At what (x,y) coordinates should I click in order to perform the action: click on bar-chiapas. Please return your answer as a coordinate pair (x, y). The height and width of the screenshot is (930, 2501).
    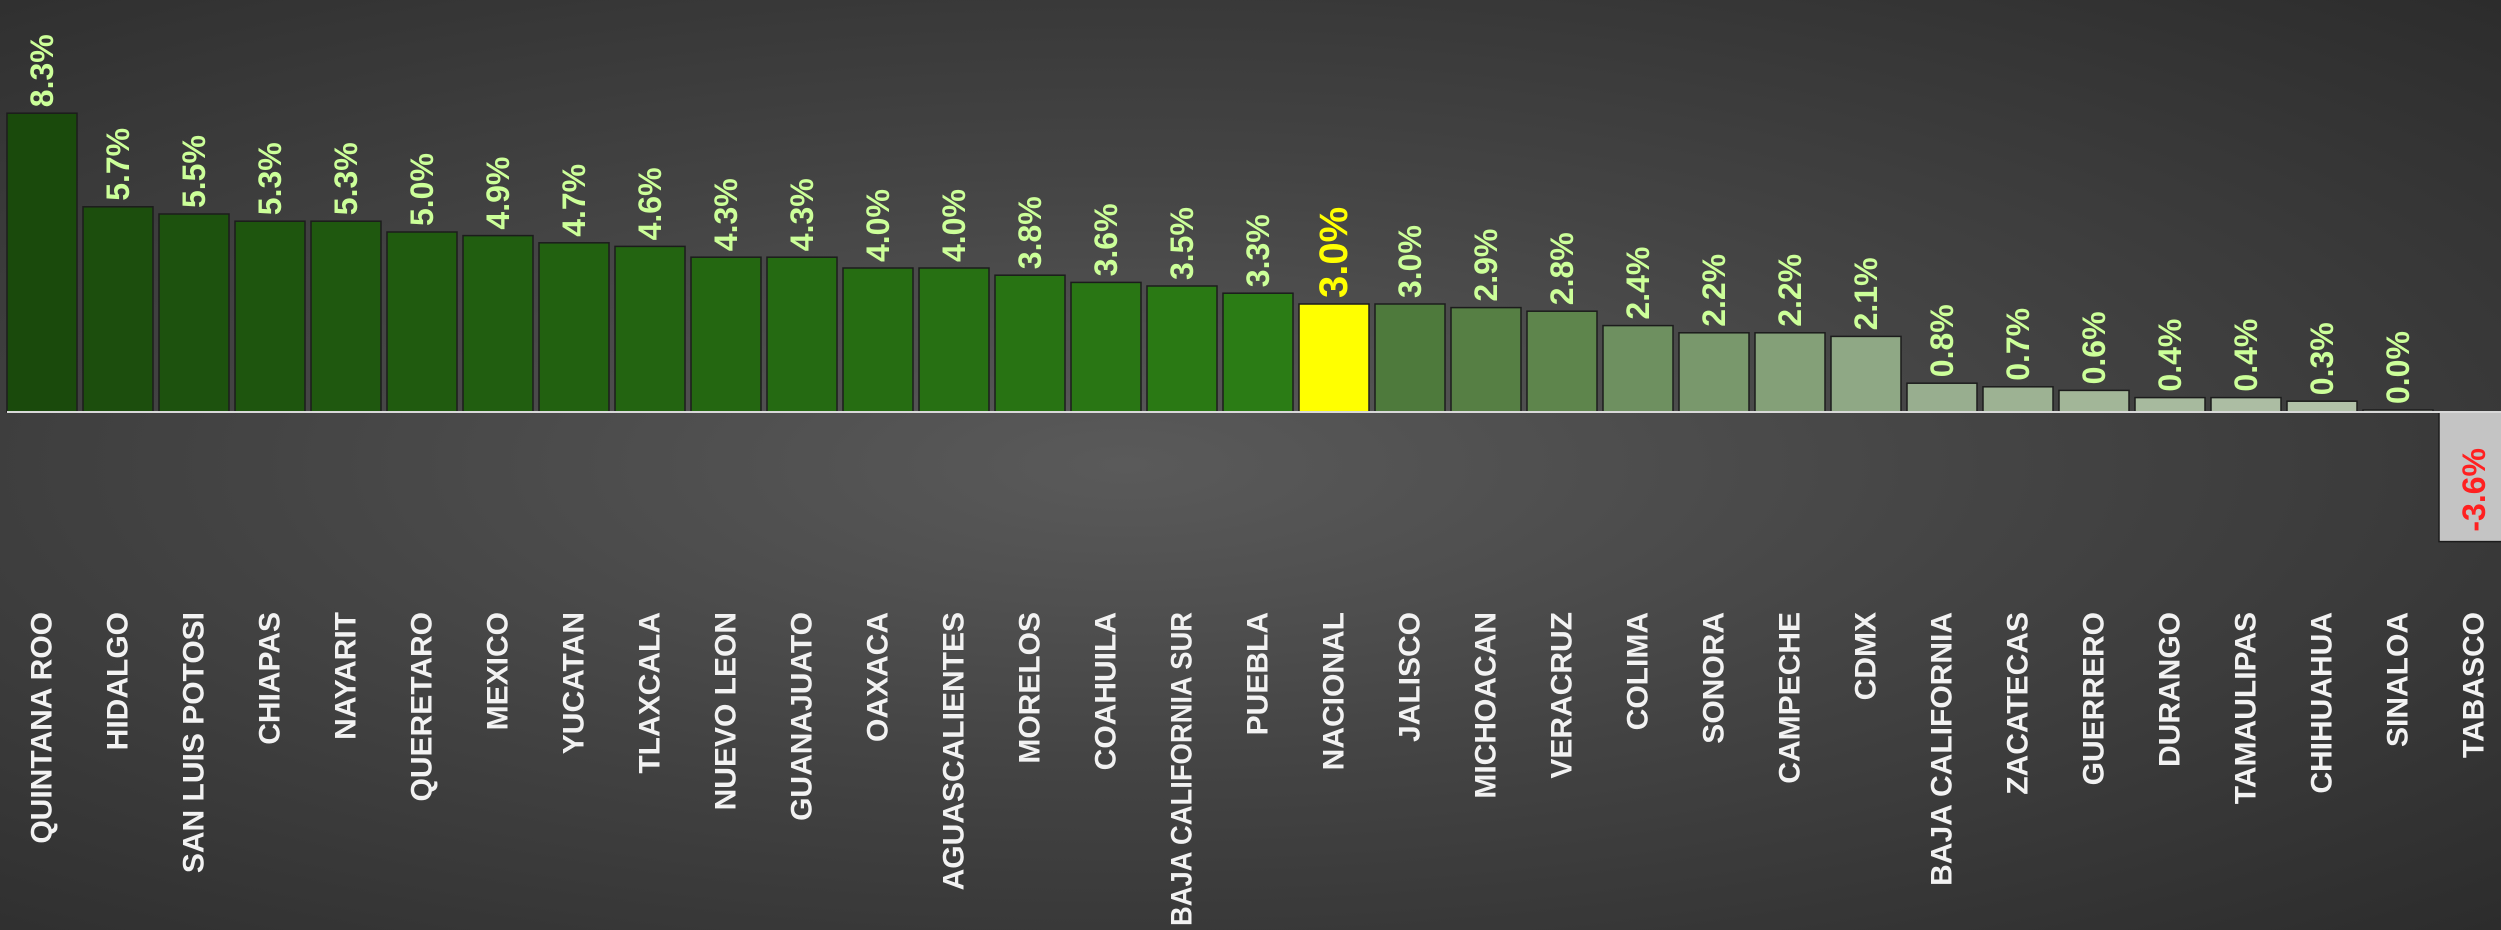
    Looking at the image, I should click on (270, 316).